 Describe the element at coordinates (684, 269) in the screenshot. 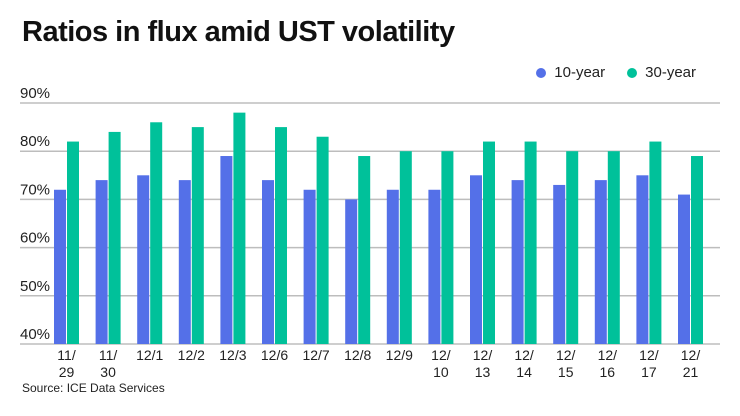

I see `bar-10-year-12/21` at that location.